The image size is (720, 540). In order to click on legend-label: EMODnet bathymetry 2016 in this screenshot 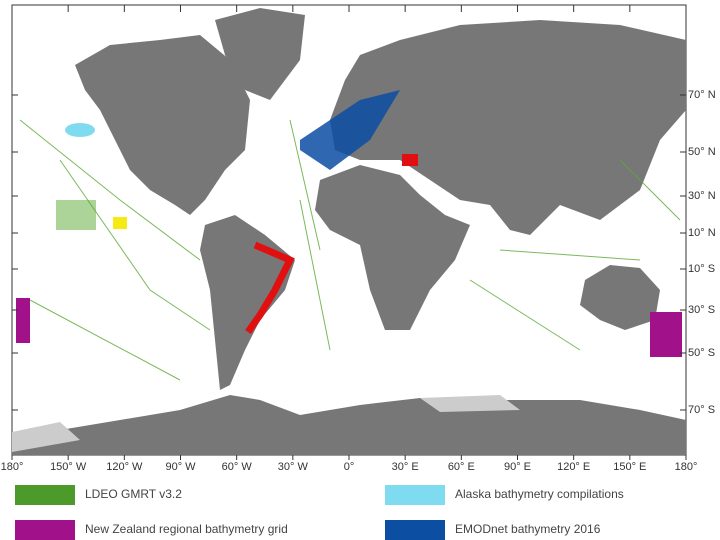, I will do `click(528, 529)`.